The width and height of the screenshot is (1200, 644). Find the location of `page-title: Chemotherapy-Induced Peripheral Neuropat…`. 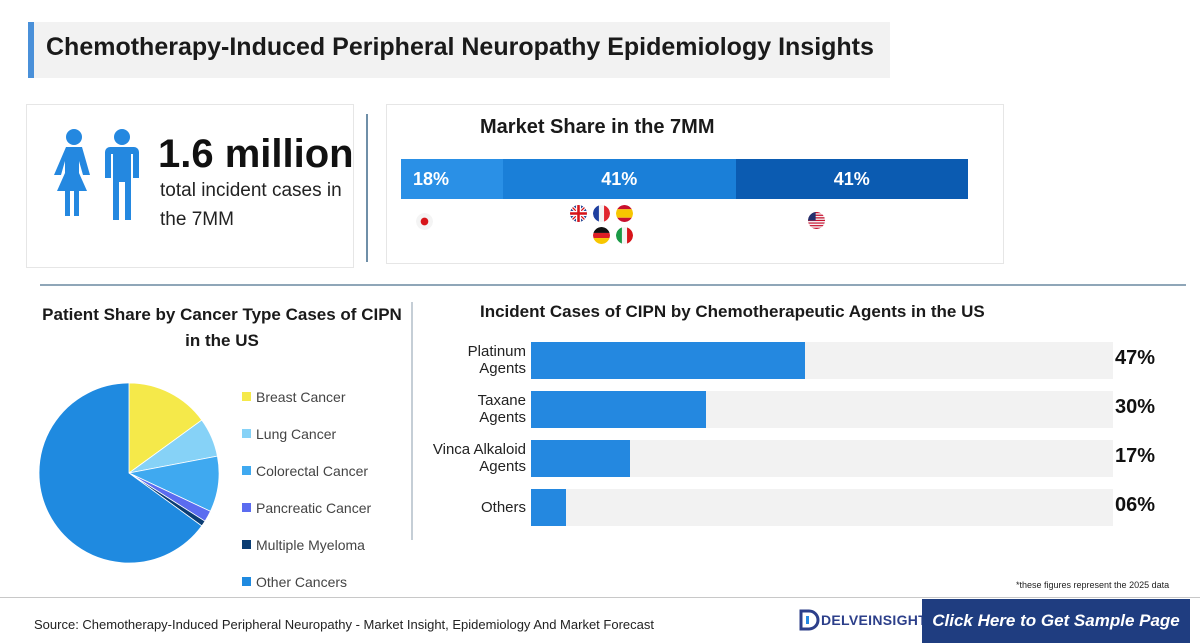

page-title: Chemotherapy-Induced Peripheral Neuropat… is located at coordinates (460, 47).